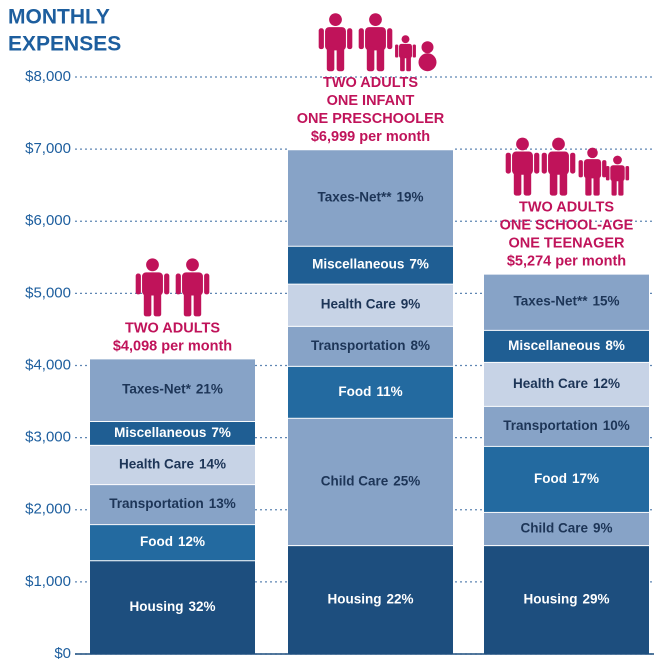 The width and height of the screenshot is (654, 659). Describe the element at coordinates (371, 119) in the screenshot. I see `family-label: ONE PRESCHOOLER` at that location.